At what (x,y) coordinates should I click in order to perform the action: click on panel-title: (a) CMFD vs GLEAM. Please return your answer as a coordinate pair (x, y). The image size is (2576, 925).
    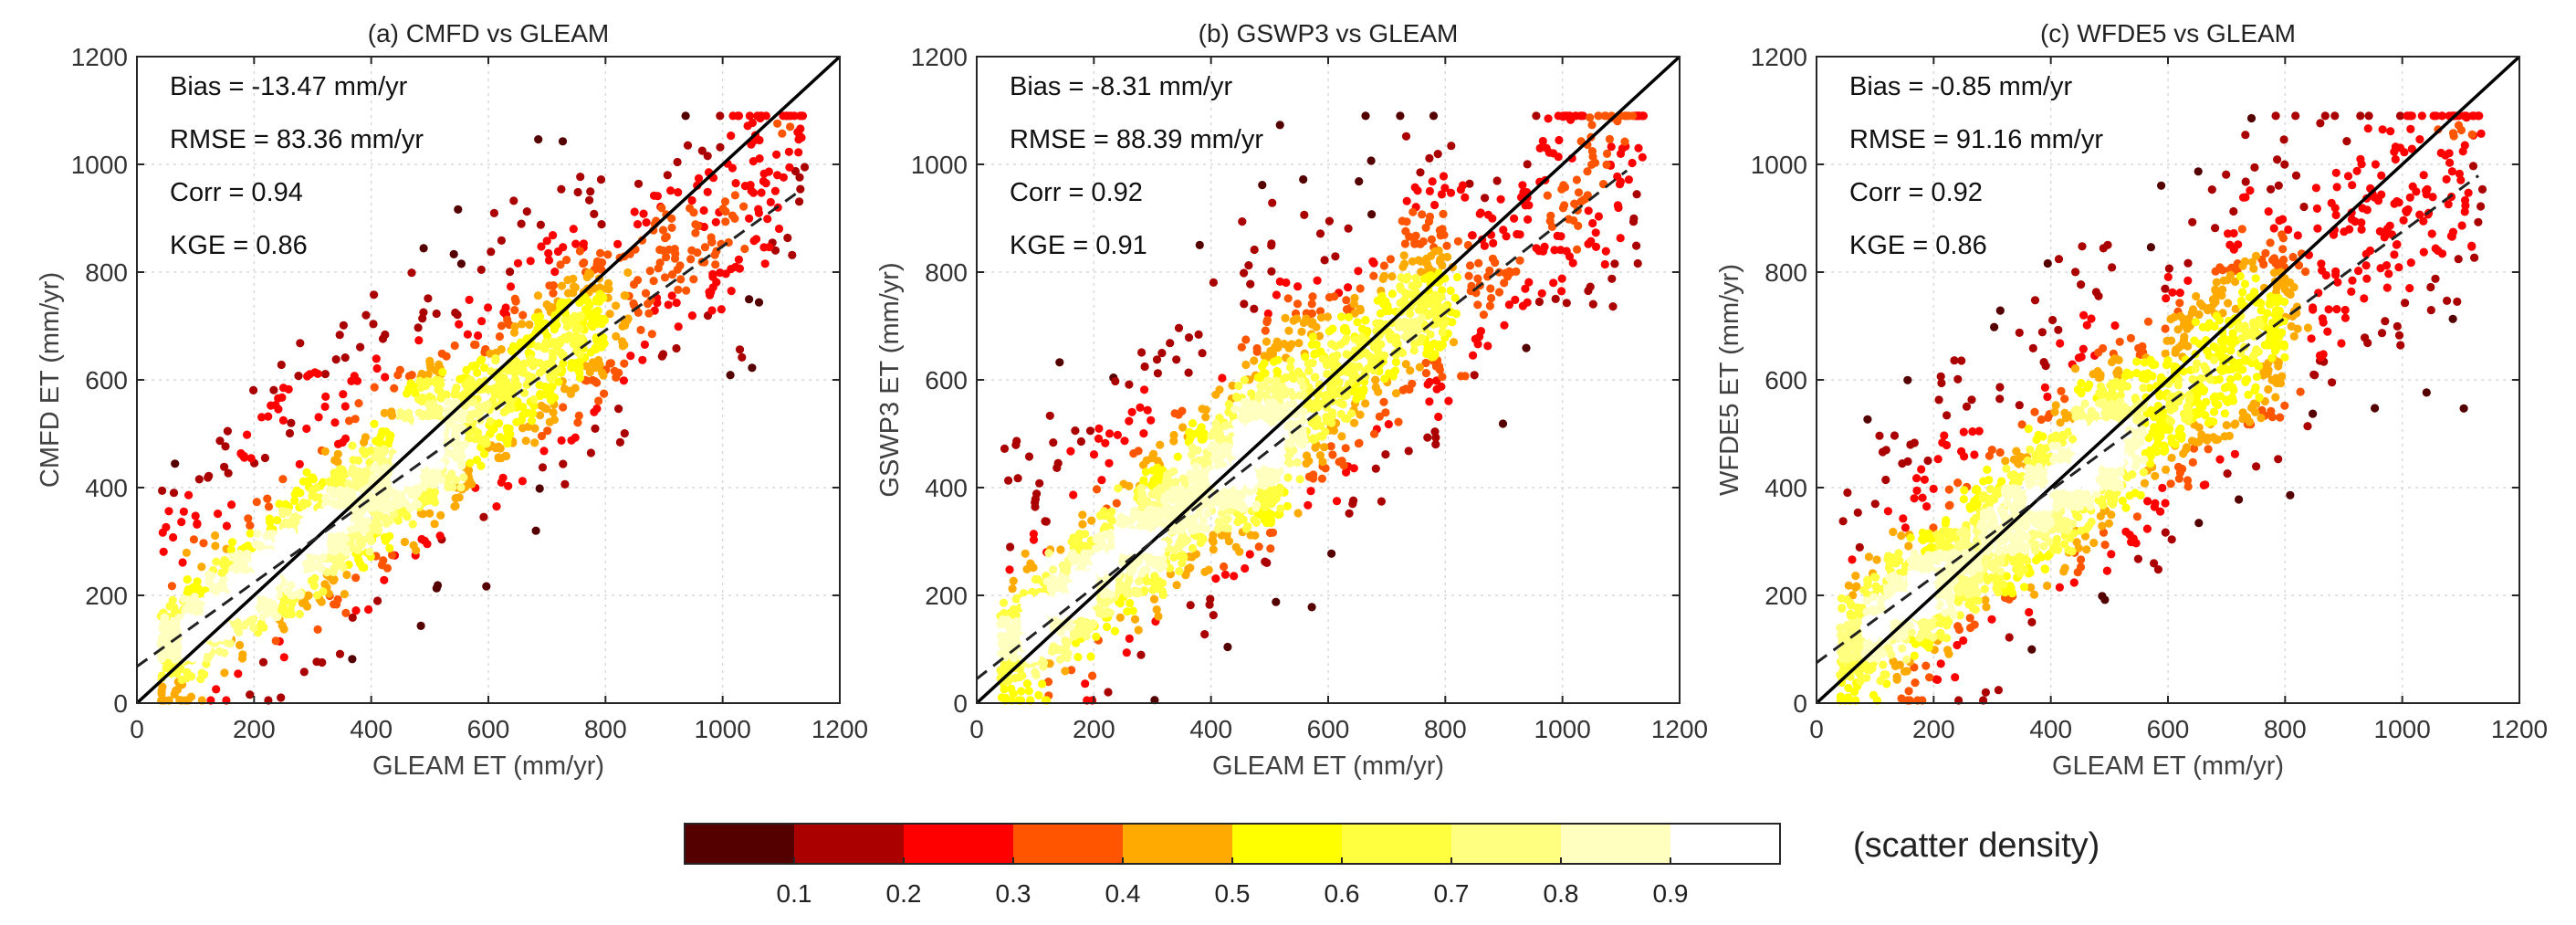
    Looking at the image, I should click on (489, 33).